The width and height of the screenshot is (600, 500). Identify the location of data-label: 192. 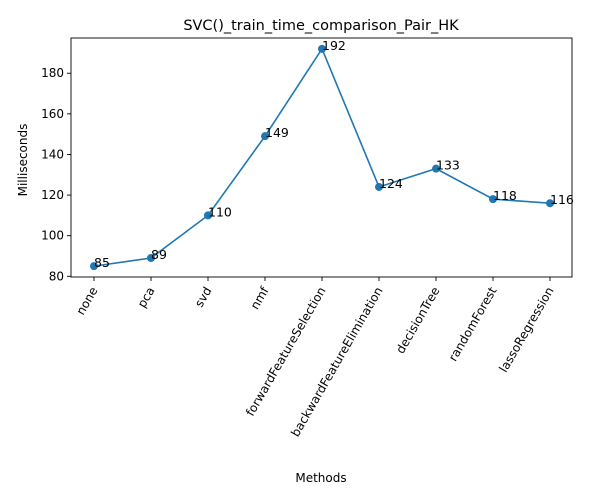
(334, 45).